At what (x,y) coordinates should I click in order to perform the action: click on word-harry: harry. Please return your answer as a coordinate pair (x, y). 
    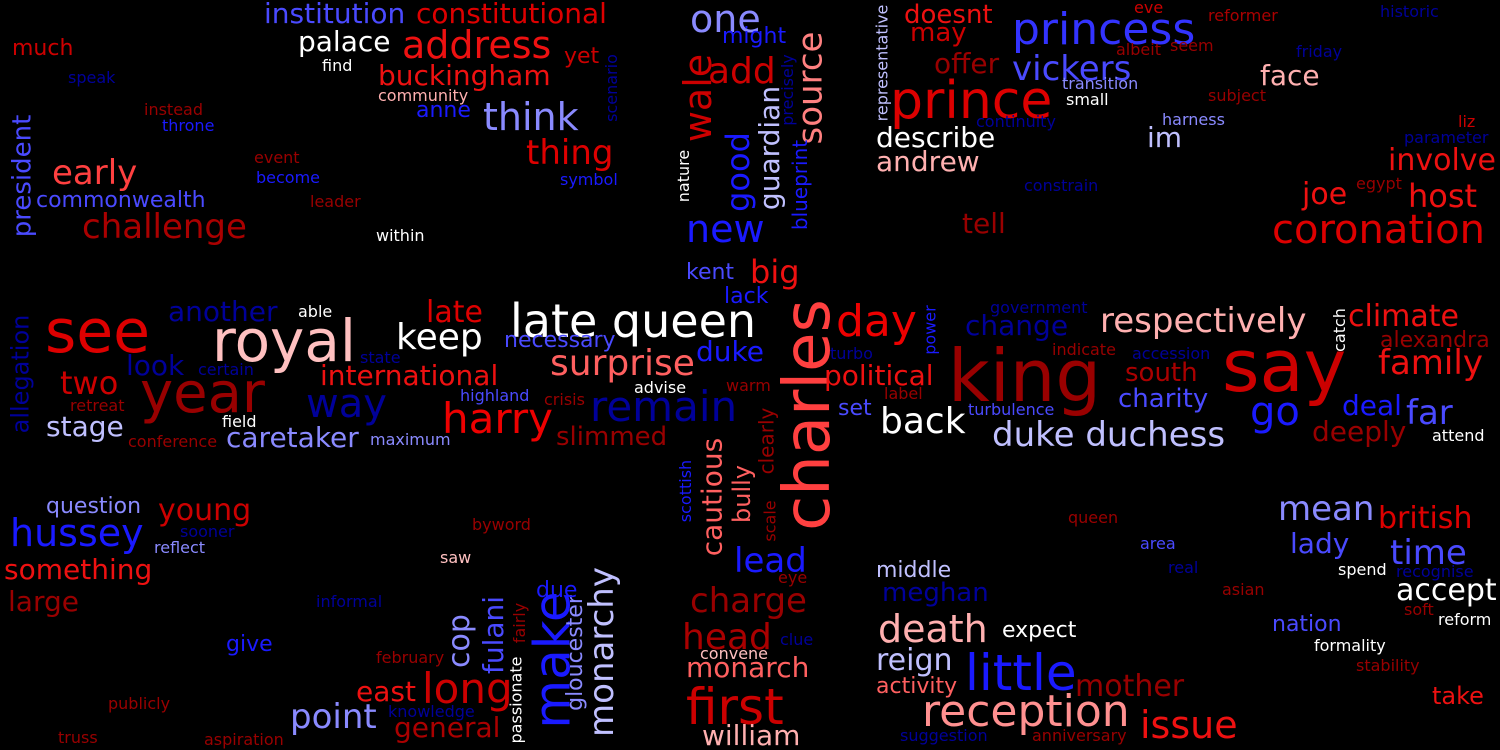
    Looking at the image, I should click on (498, 418).